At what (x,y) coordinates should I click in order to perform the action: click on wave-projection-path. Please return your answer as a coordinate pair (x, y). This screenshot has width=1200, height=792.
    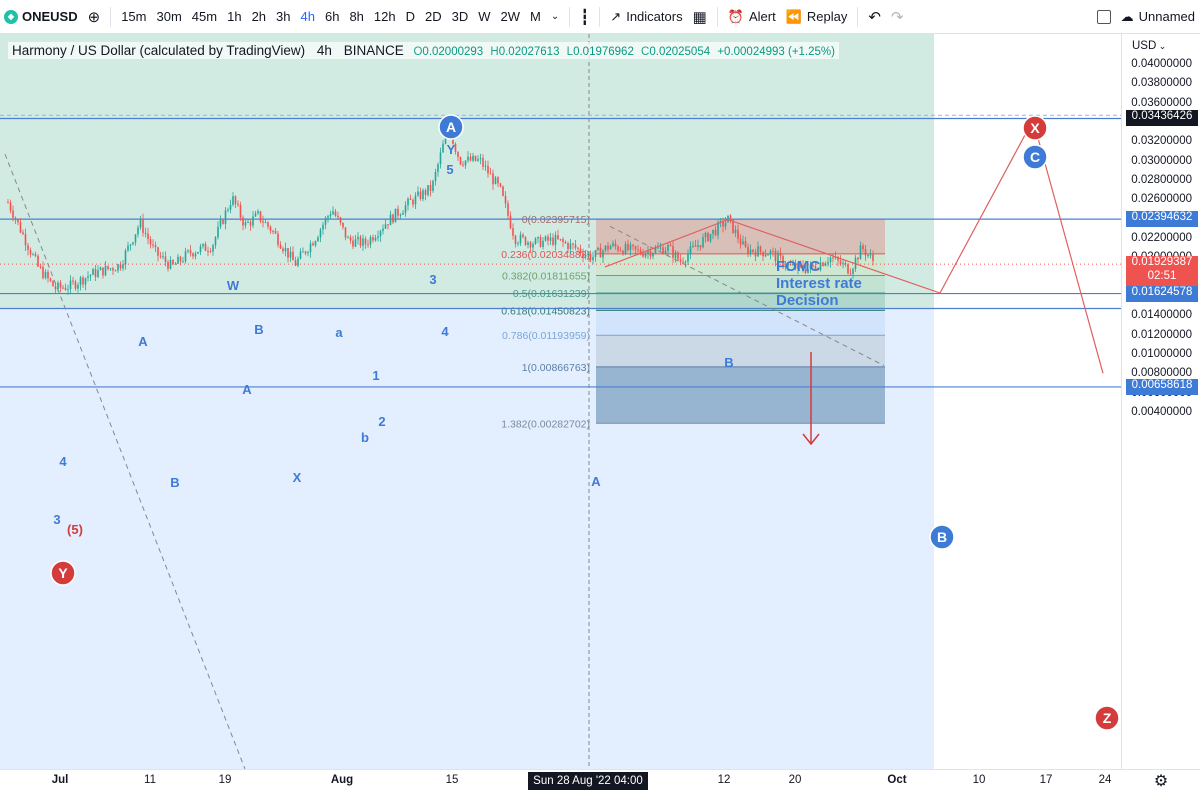
    Looking at the image, I should click on (854, 246).